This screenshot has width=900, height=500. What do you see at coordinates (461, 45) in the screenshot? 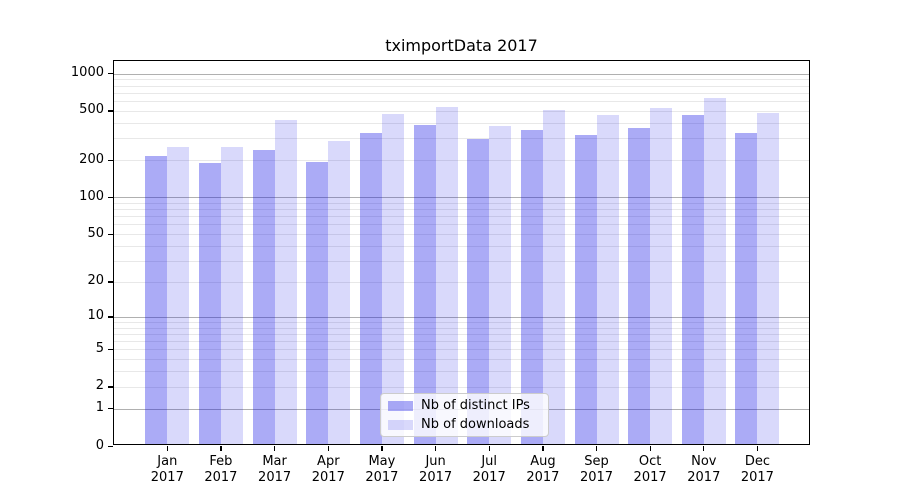
I see `chart-title: tximportData 2017` at bounding box center [461, 45].